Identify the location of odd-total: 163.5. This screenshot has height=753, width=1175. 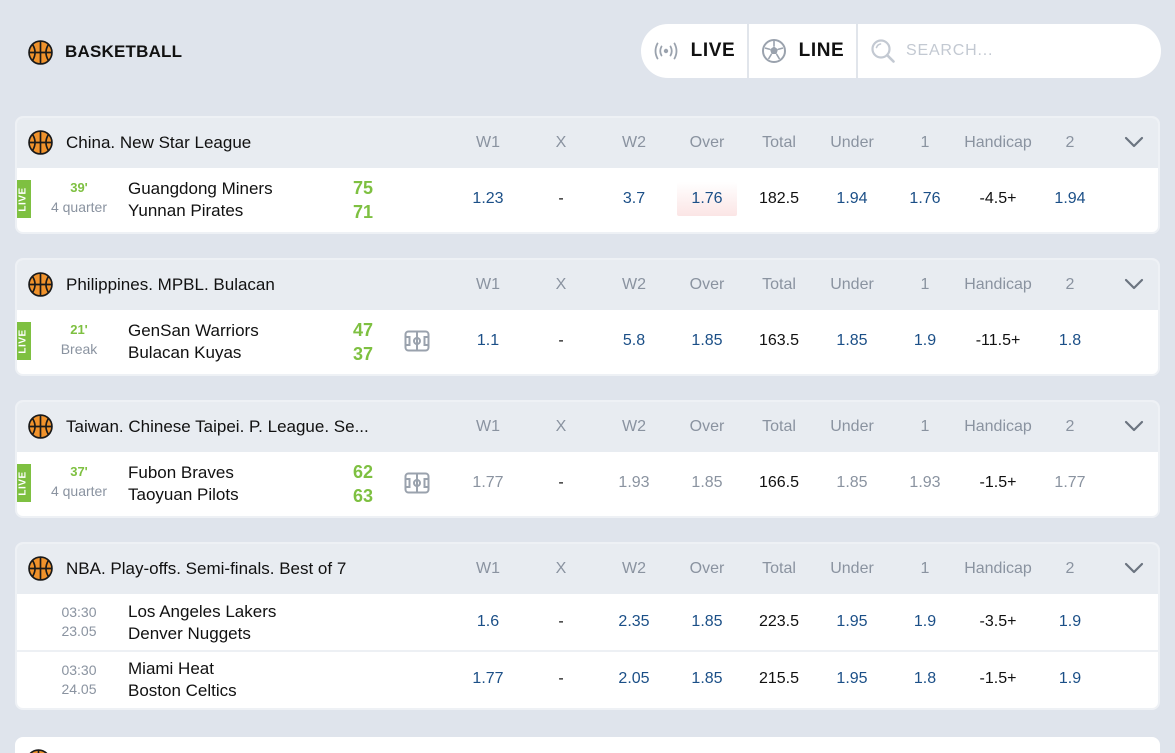
(779, 340).